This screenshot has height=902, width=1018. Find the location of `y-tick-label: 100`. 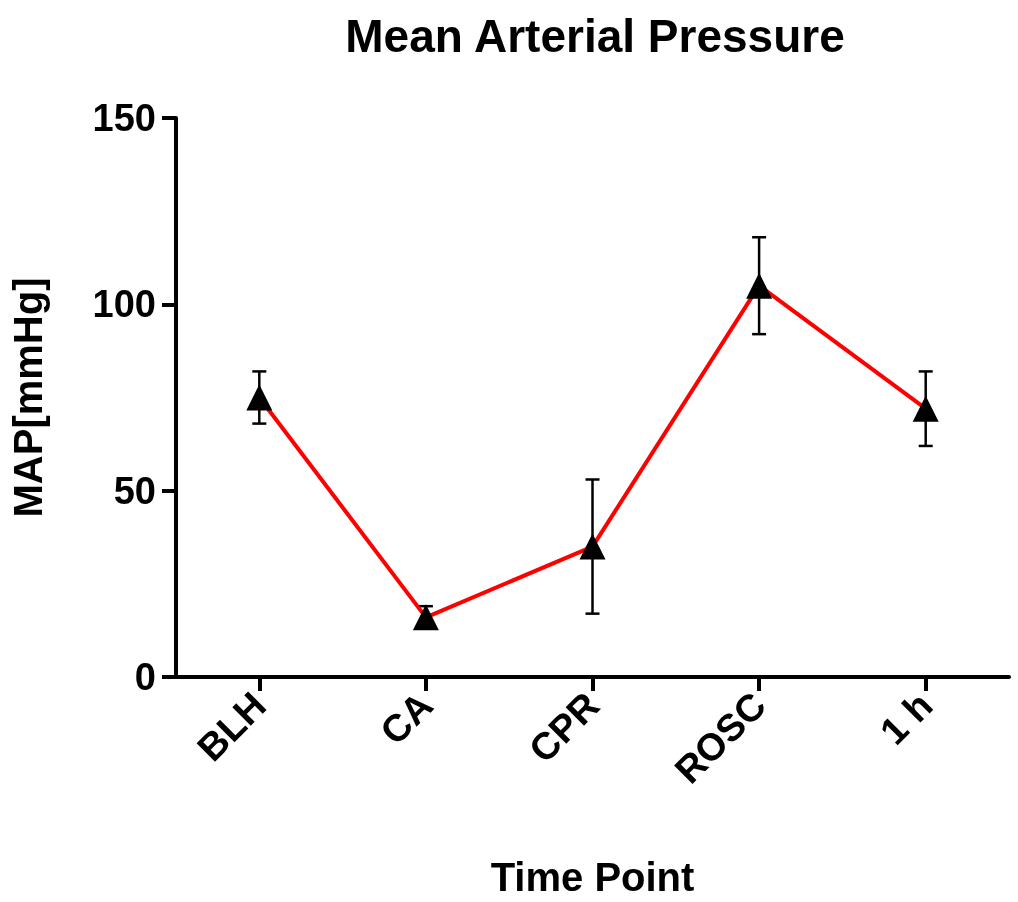

y-tick-label: 100 is located at coordinates (124, 304).